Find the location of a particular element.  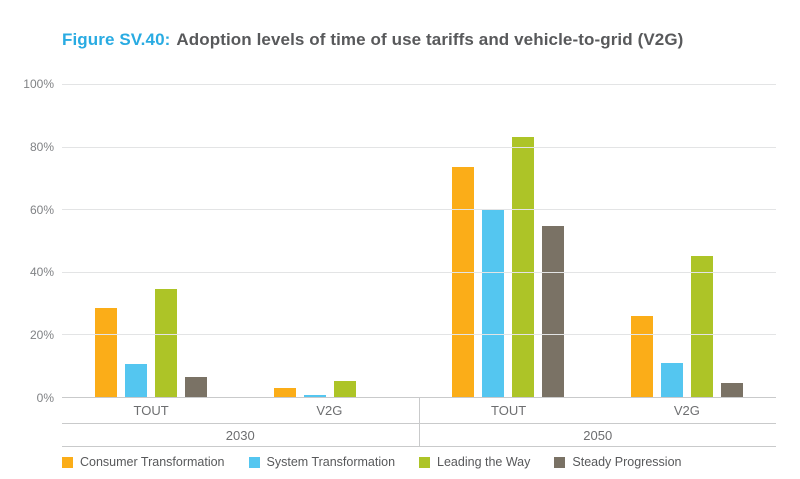

y-tick-label: 60% is located at coordinates (41, 209).